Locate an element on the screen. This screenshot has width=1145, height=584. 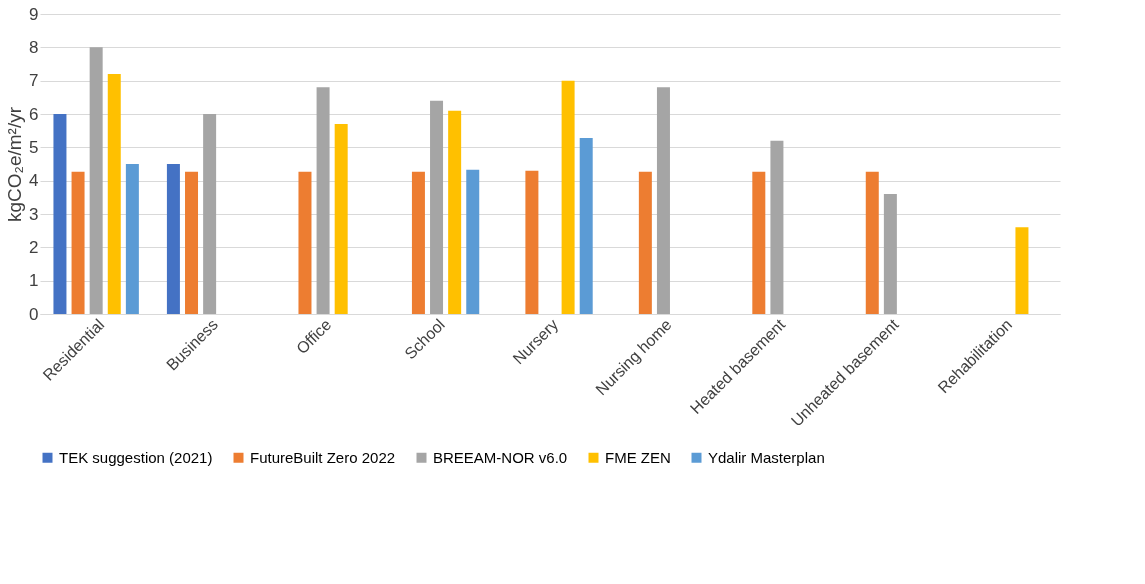
y-tick-label: 4 is located at coordinates (34, 181).